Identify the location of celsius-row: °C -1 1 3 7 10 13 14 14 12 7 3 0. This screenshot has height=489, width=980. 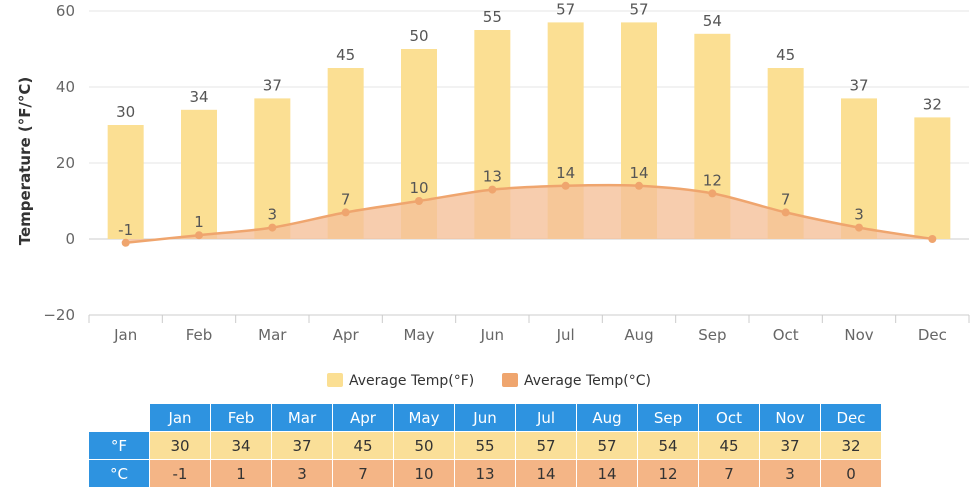
(485, 473).